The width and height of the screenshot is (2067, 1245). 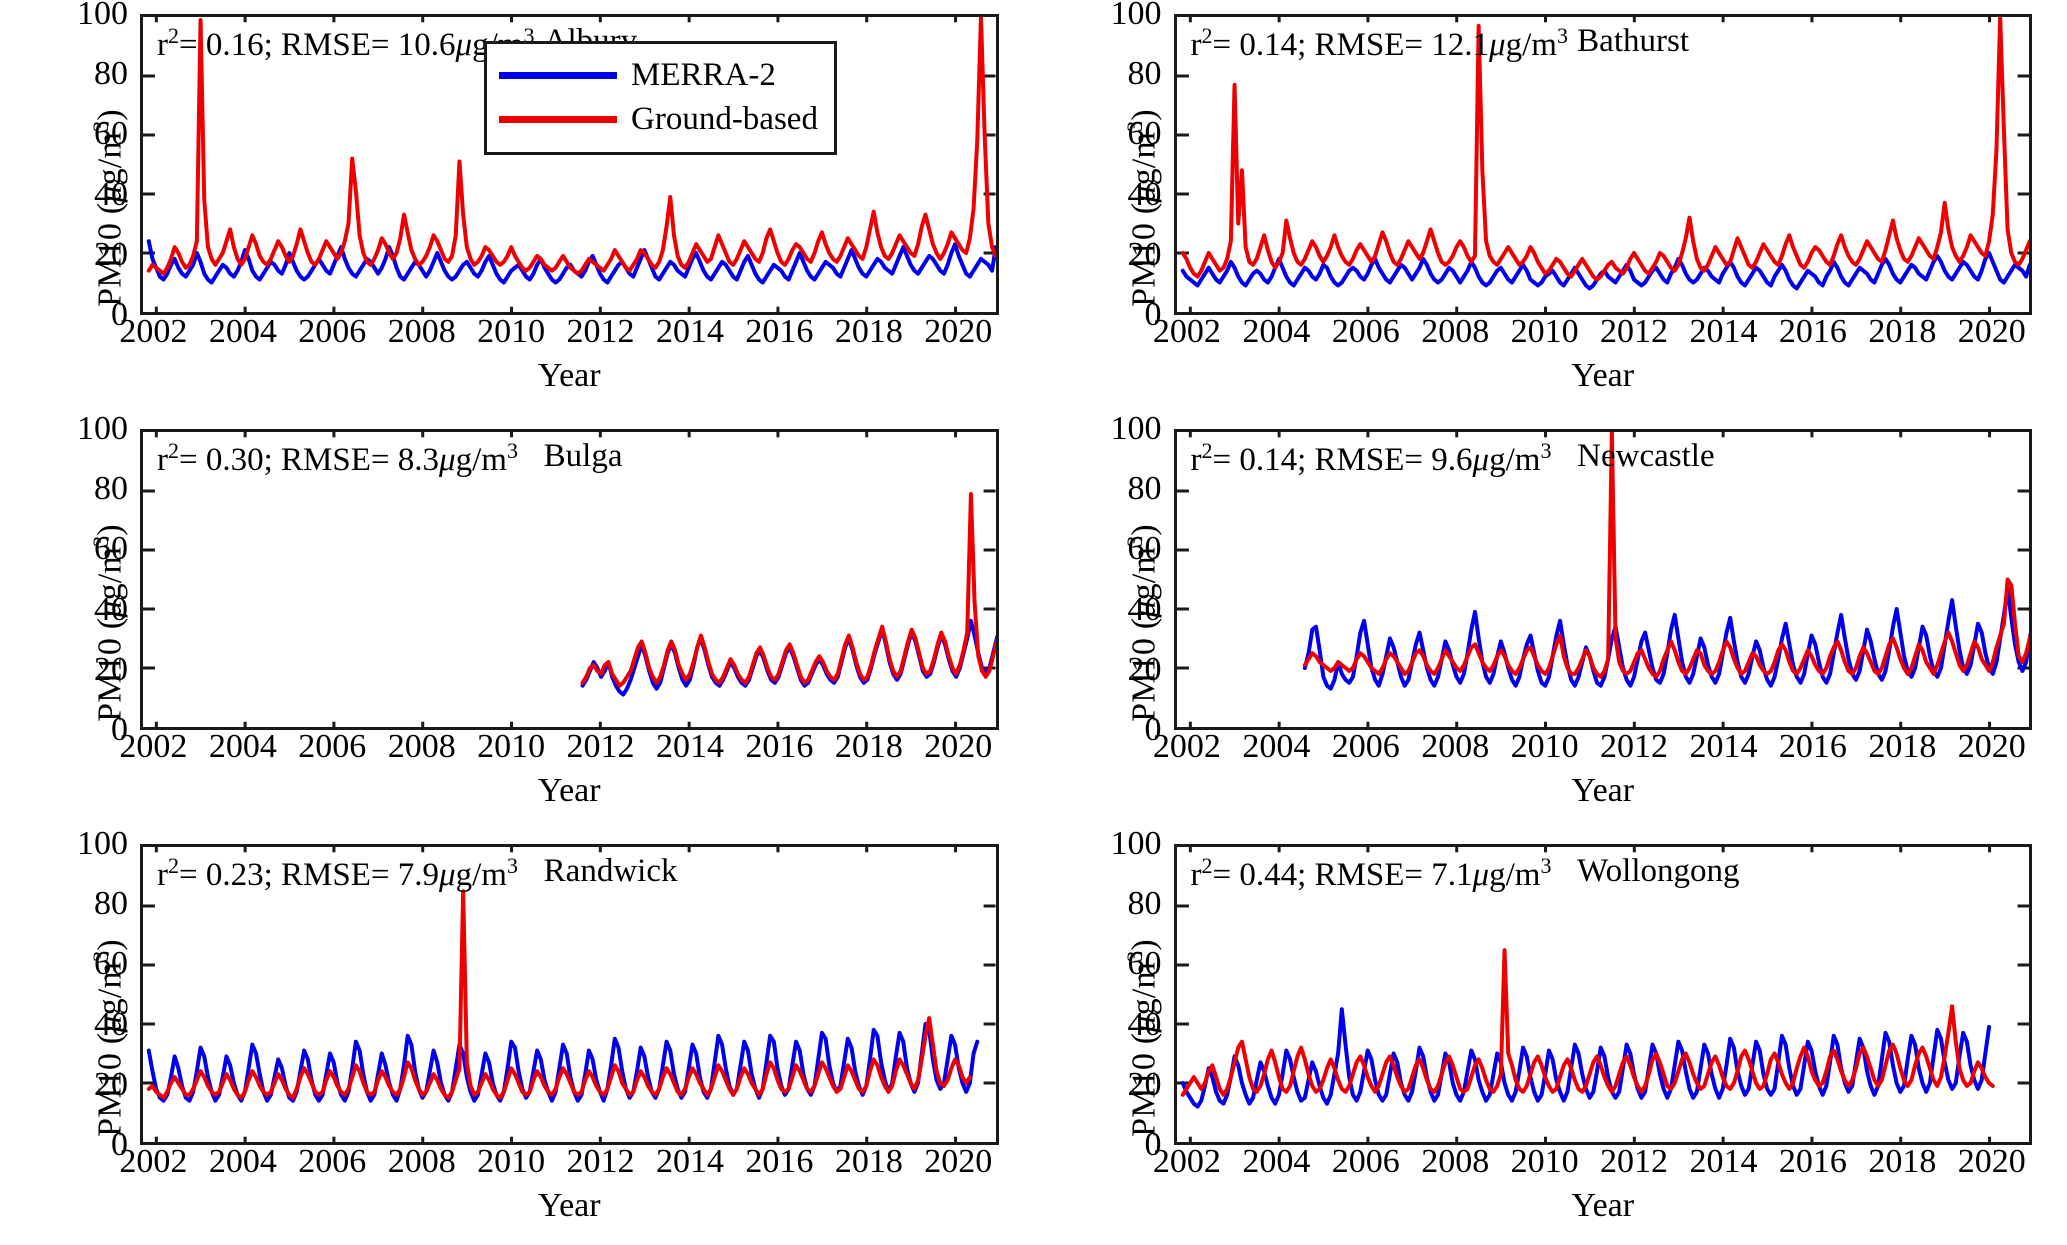 What do you see at coordinates (346, 43) in the screenshot?
I see `stats-annotation: r2= 0.16; RMSE= 10.6μg/m3` at bounding box center [346, 43].